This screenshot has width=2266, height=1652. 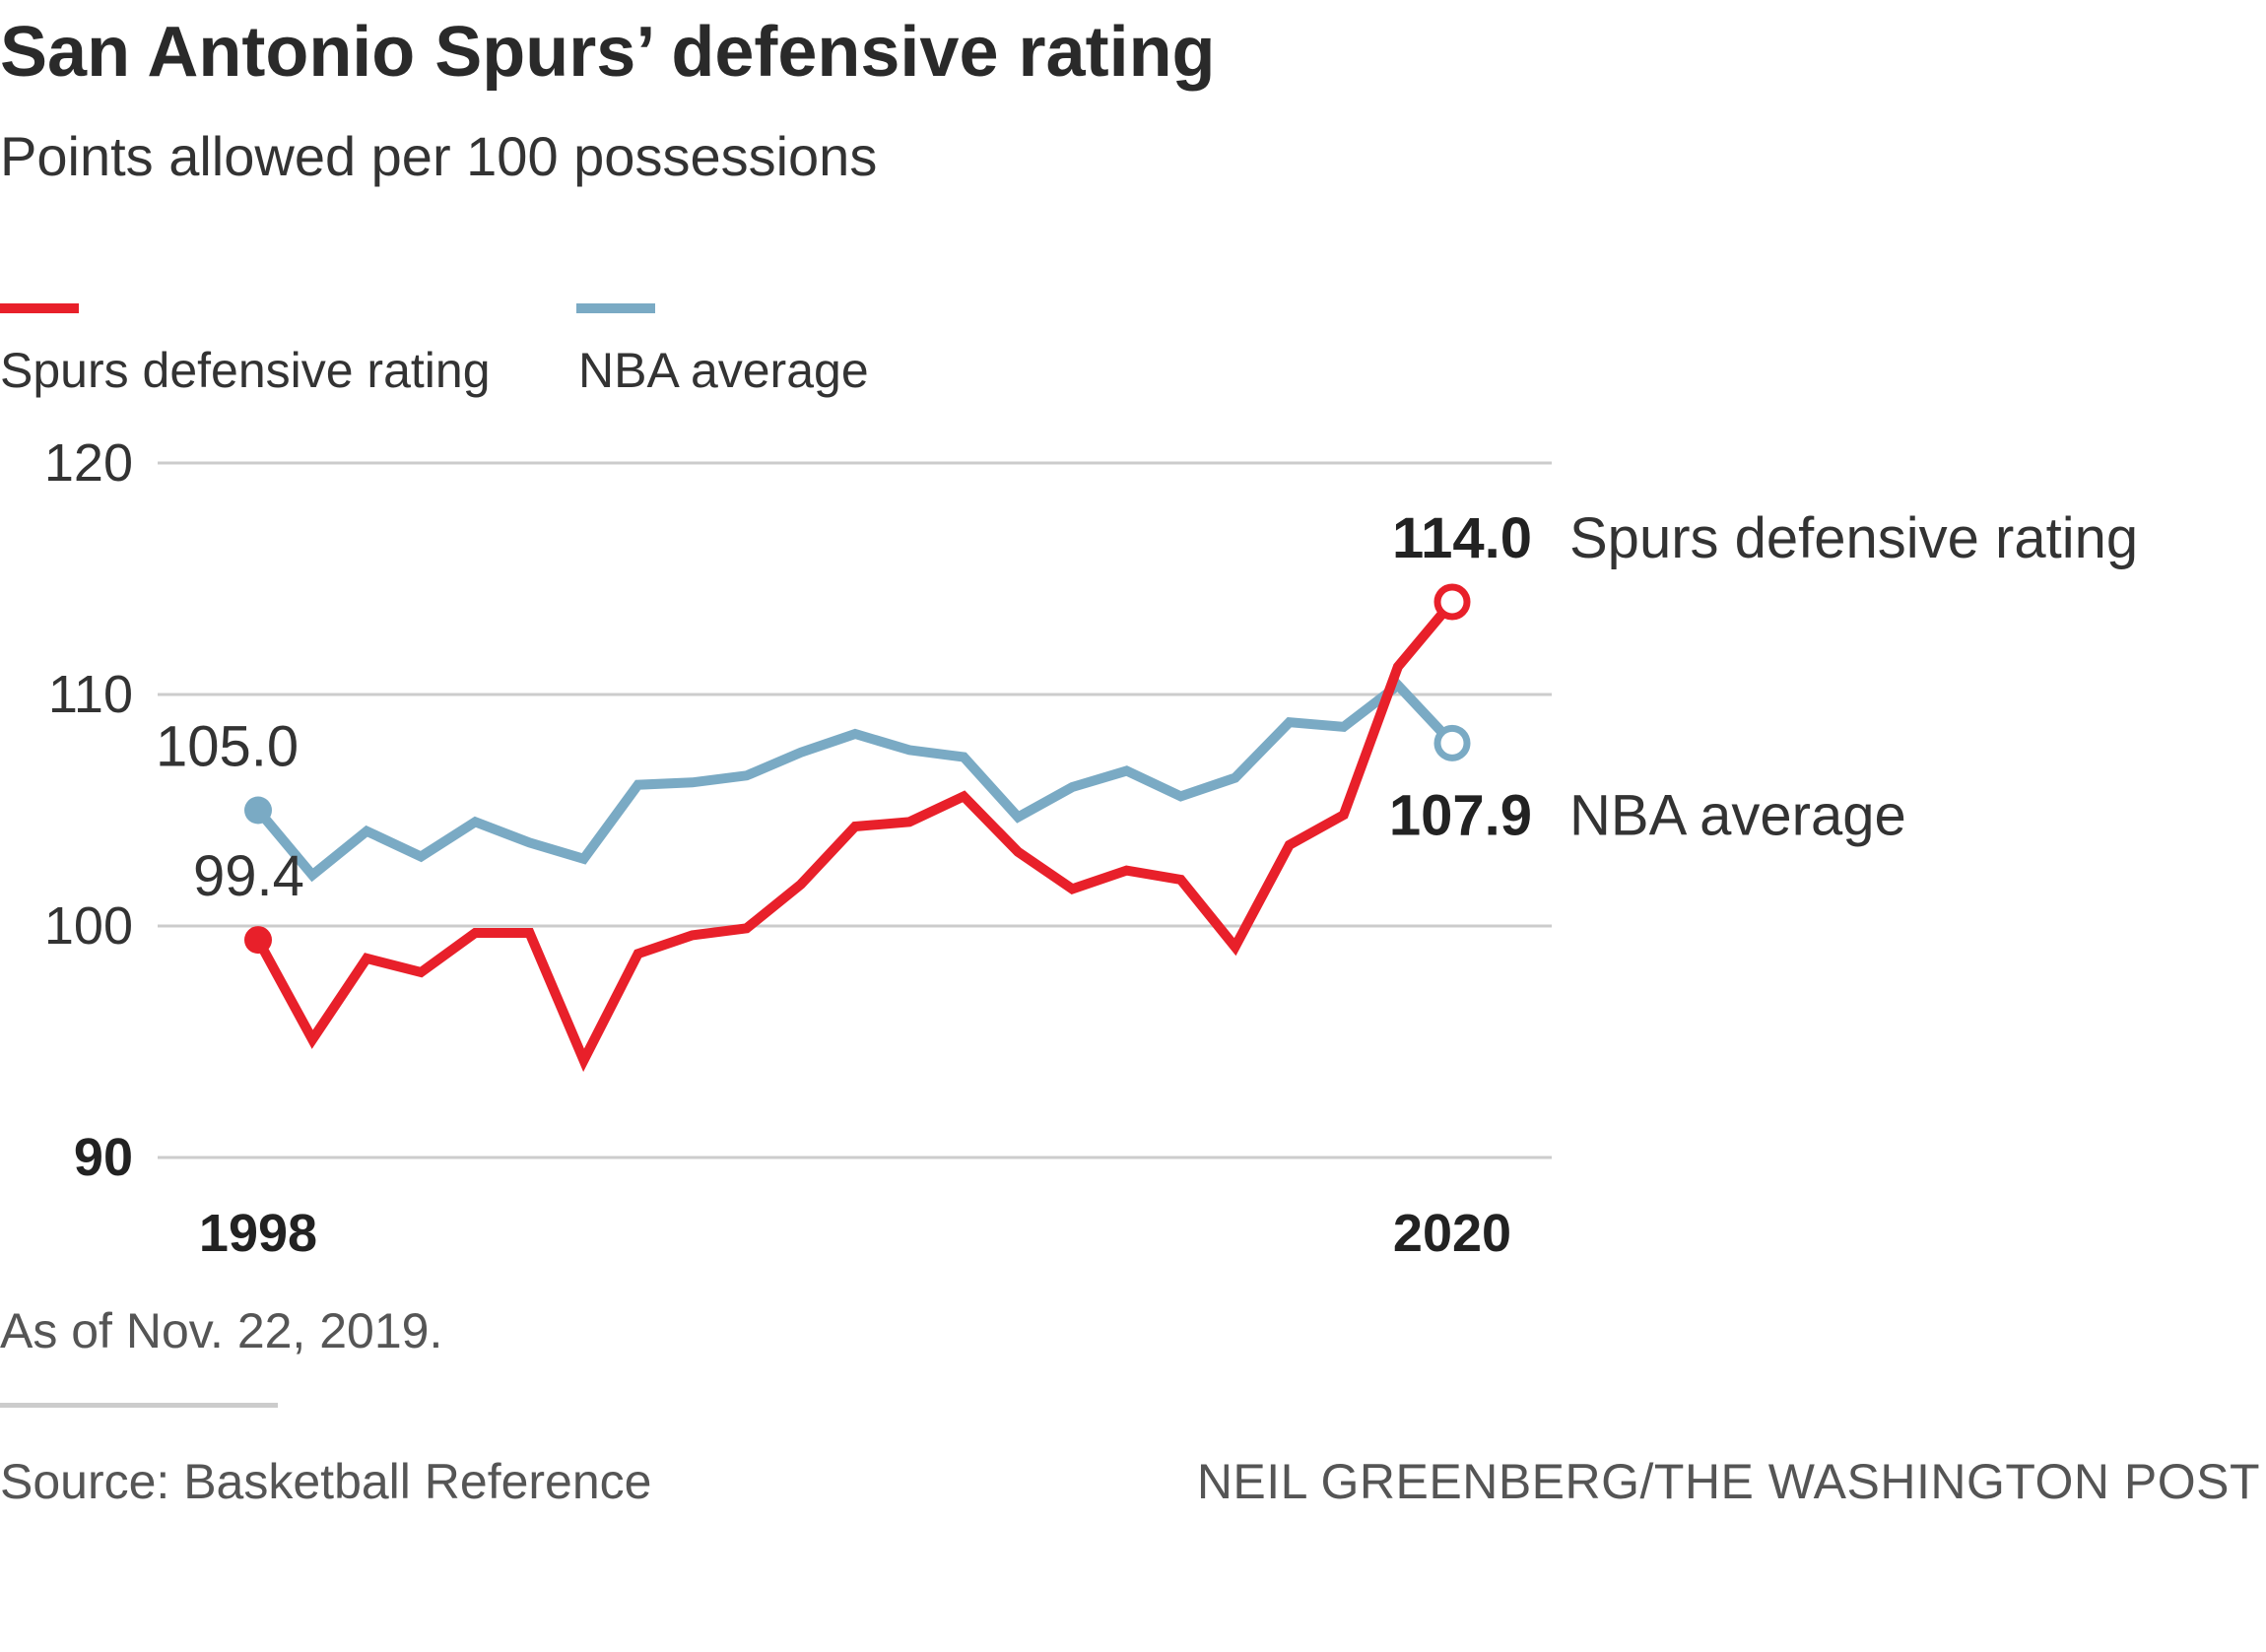 I want to click on y-tick-label-110: 110, so click(x=90, y=695).